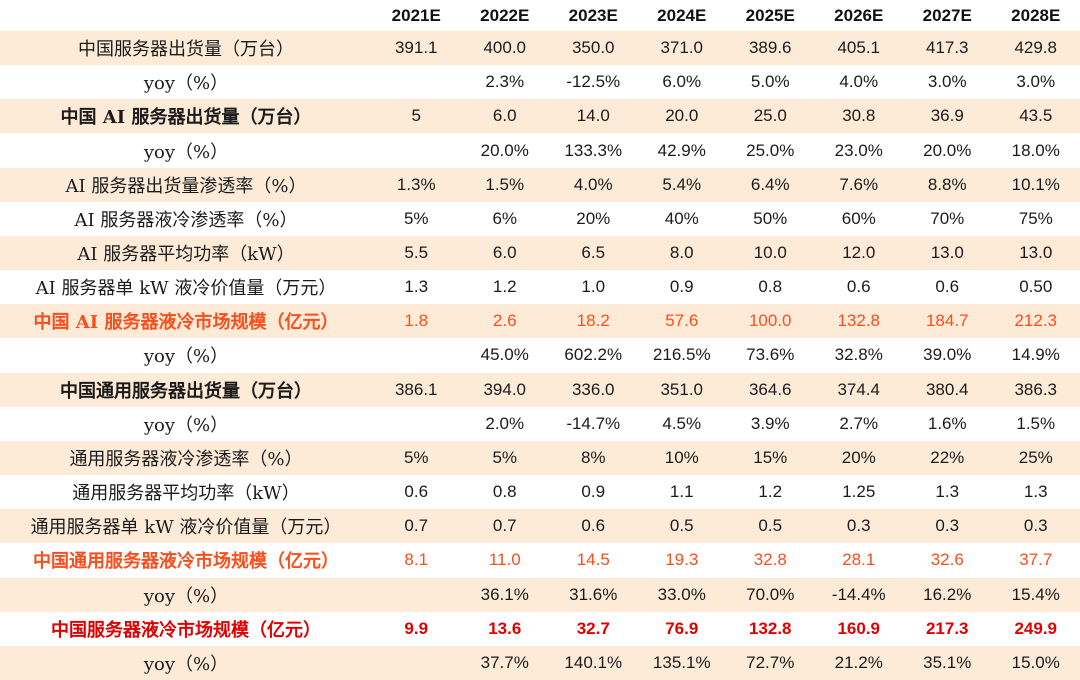  I want to click on table-cell: 75%, so click(1035, 218).